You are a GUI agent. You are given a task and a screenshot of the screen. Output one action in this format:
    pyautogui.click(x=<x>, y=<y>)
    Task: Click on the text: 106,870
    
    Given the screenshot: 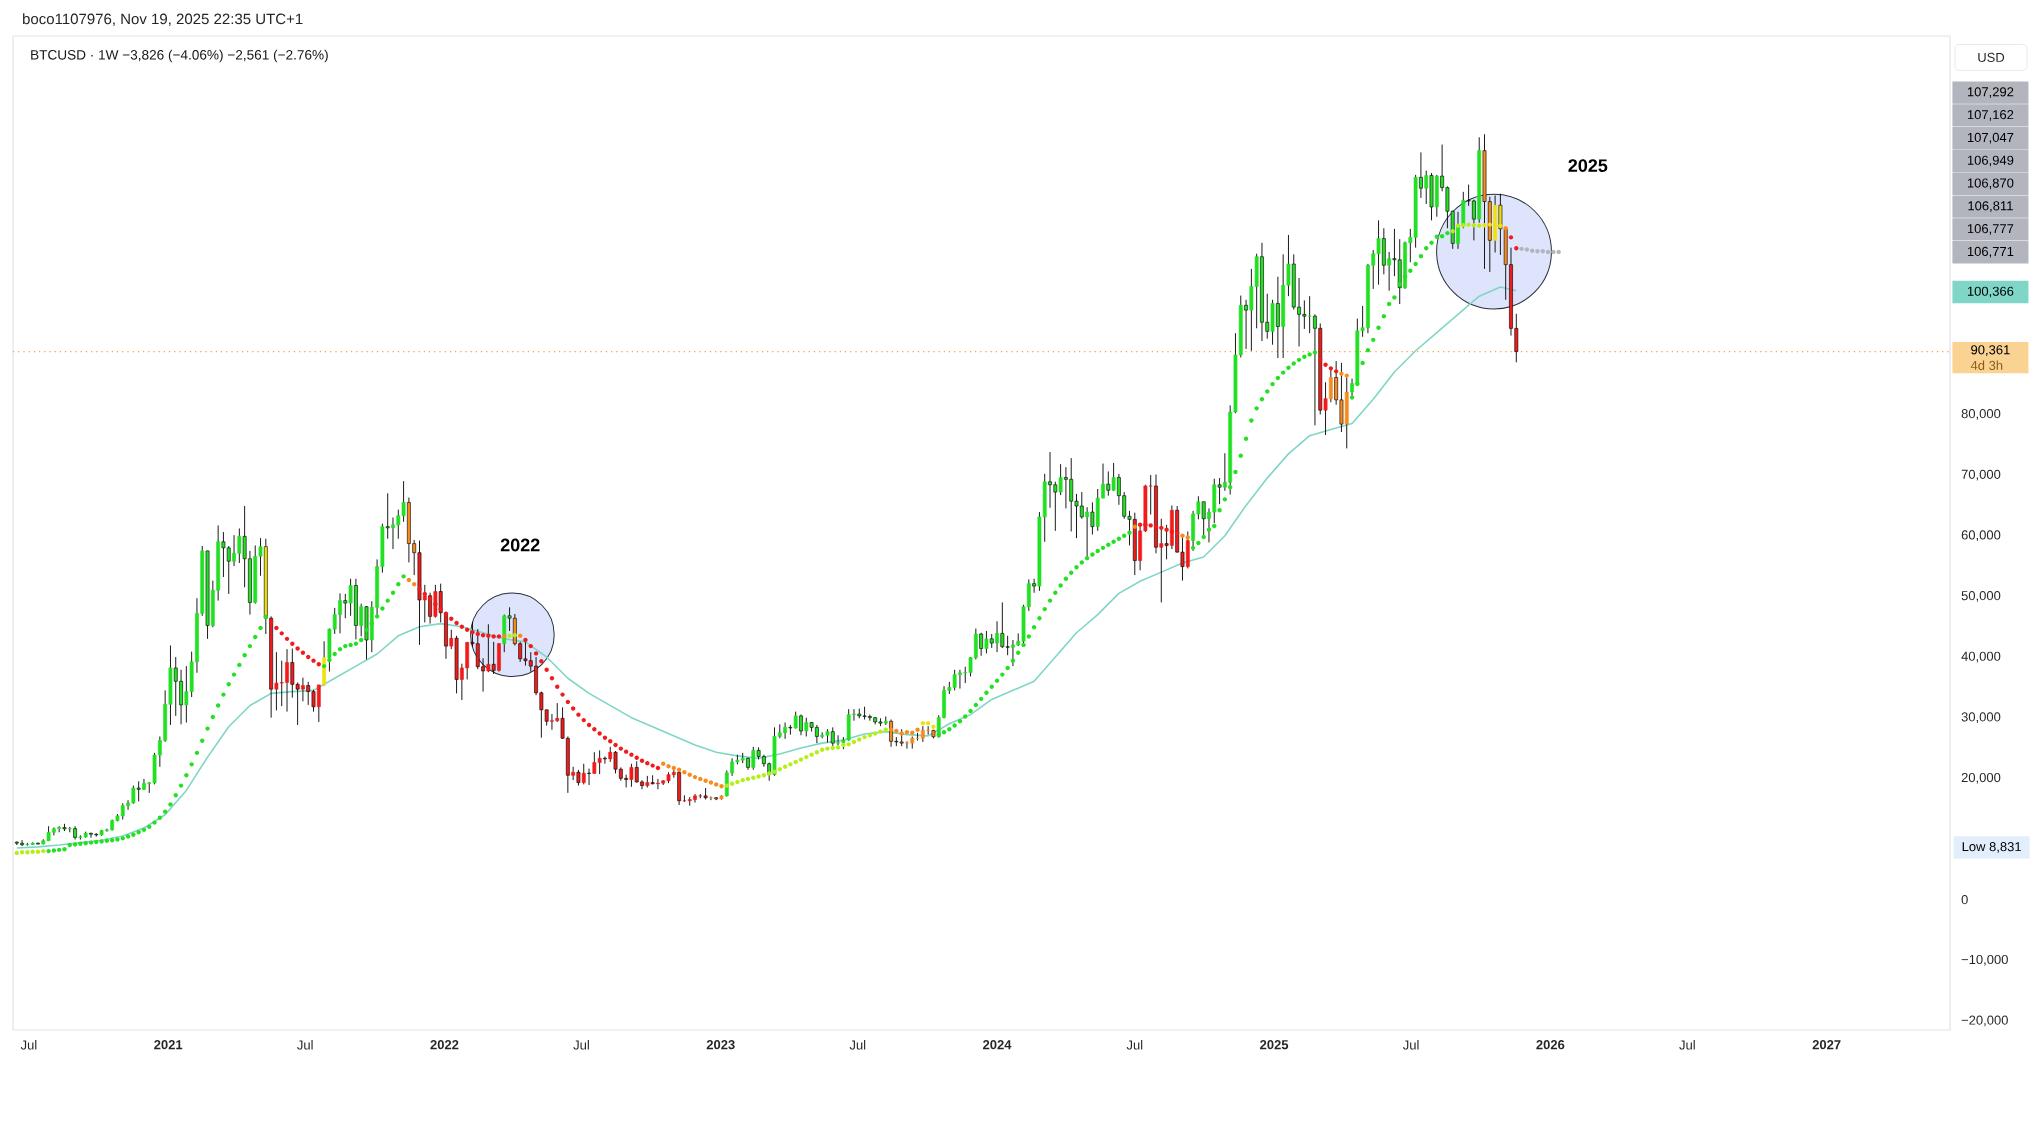 What is the action you would take?
    pyautogui.click(x=1990, y=184)
    